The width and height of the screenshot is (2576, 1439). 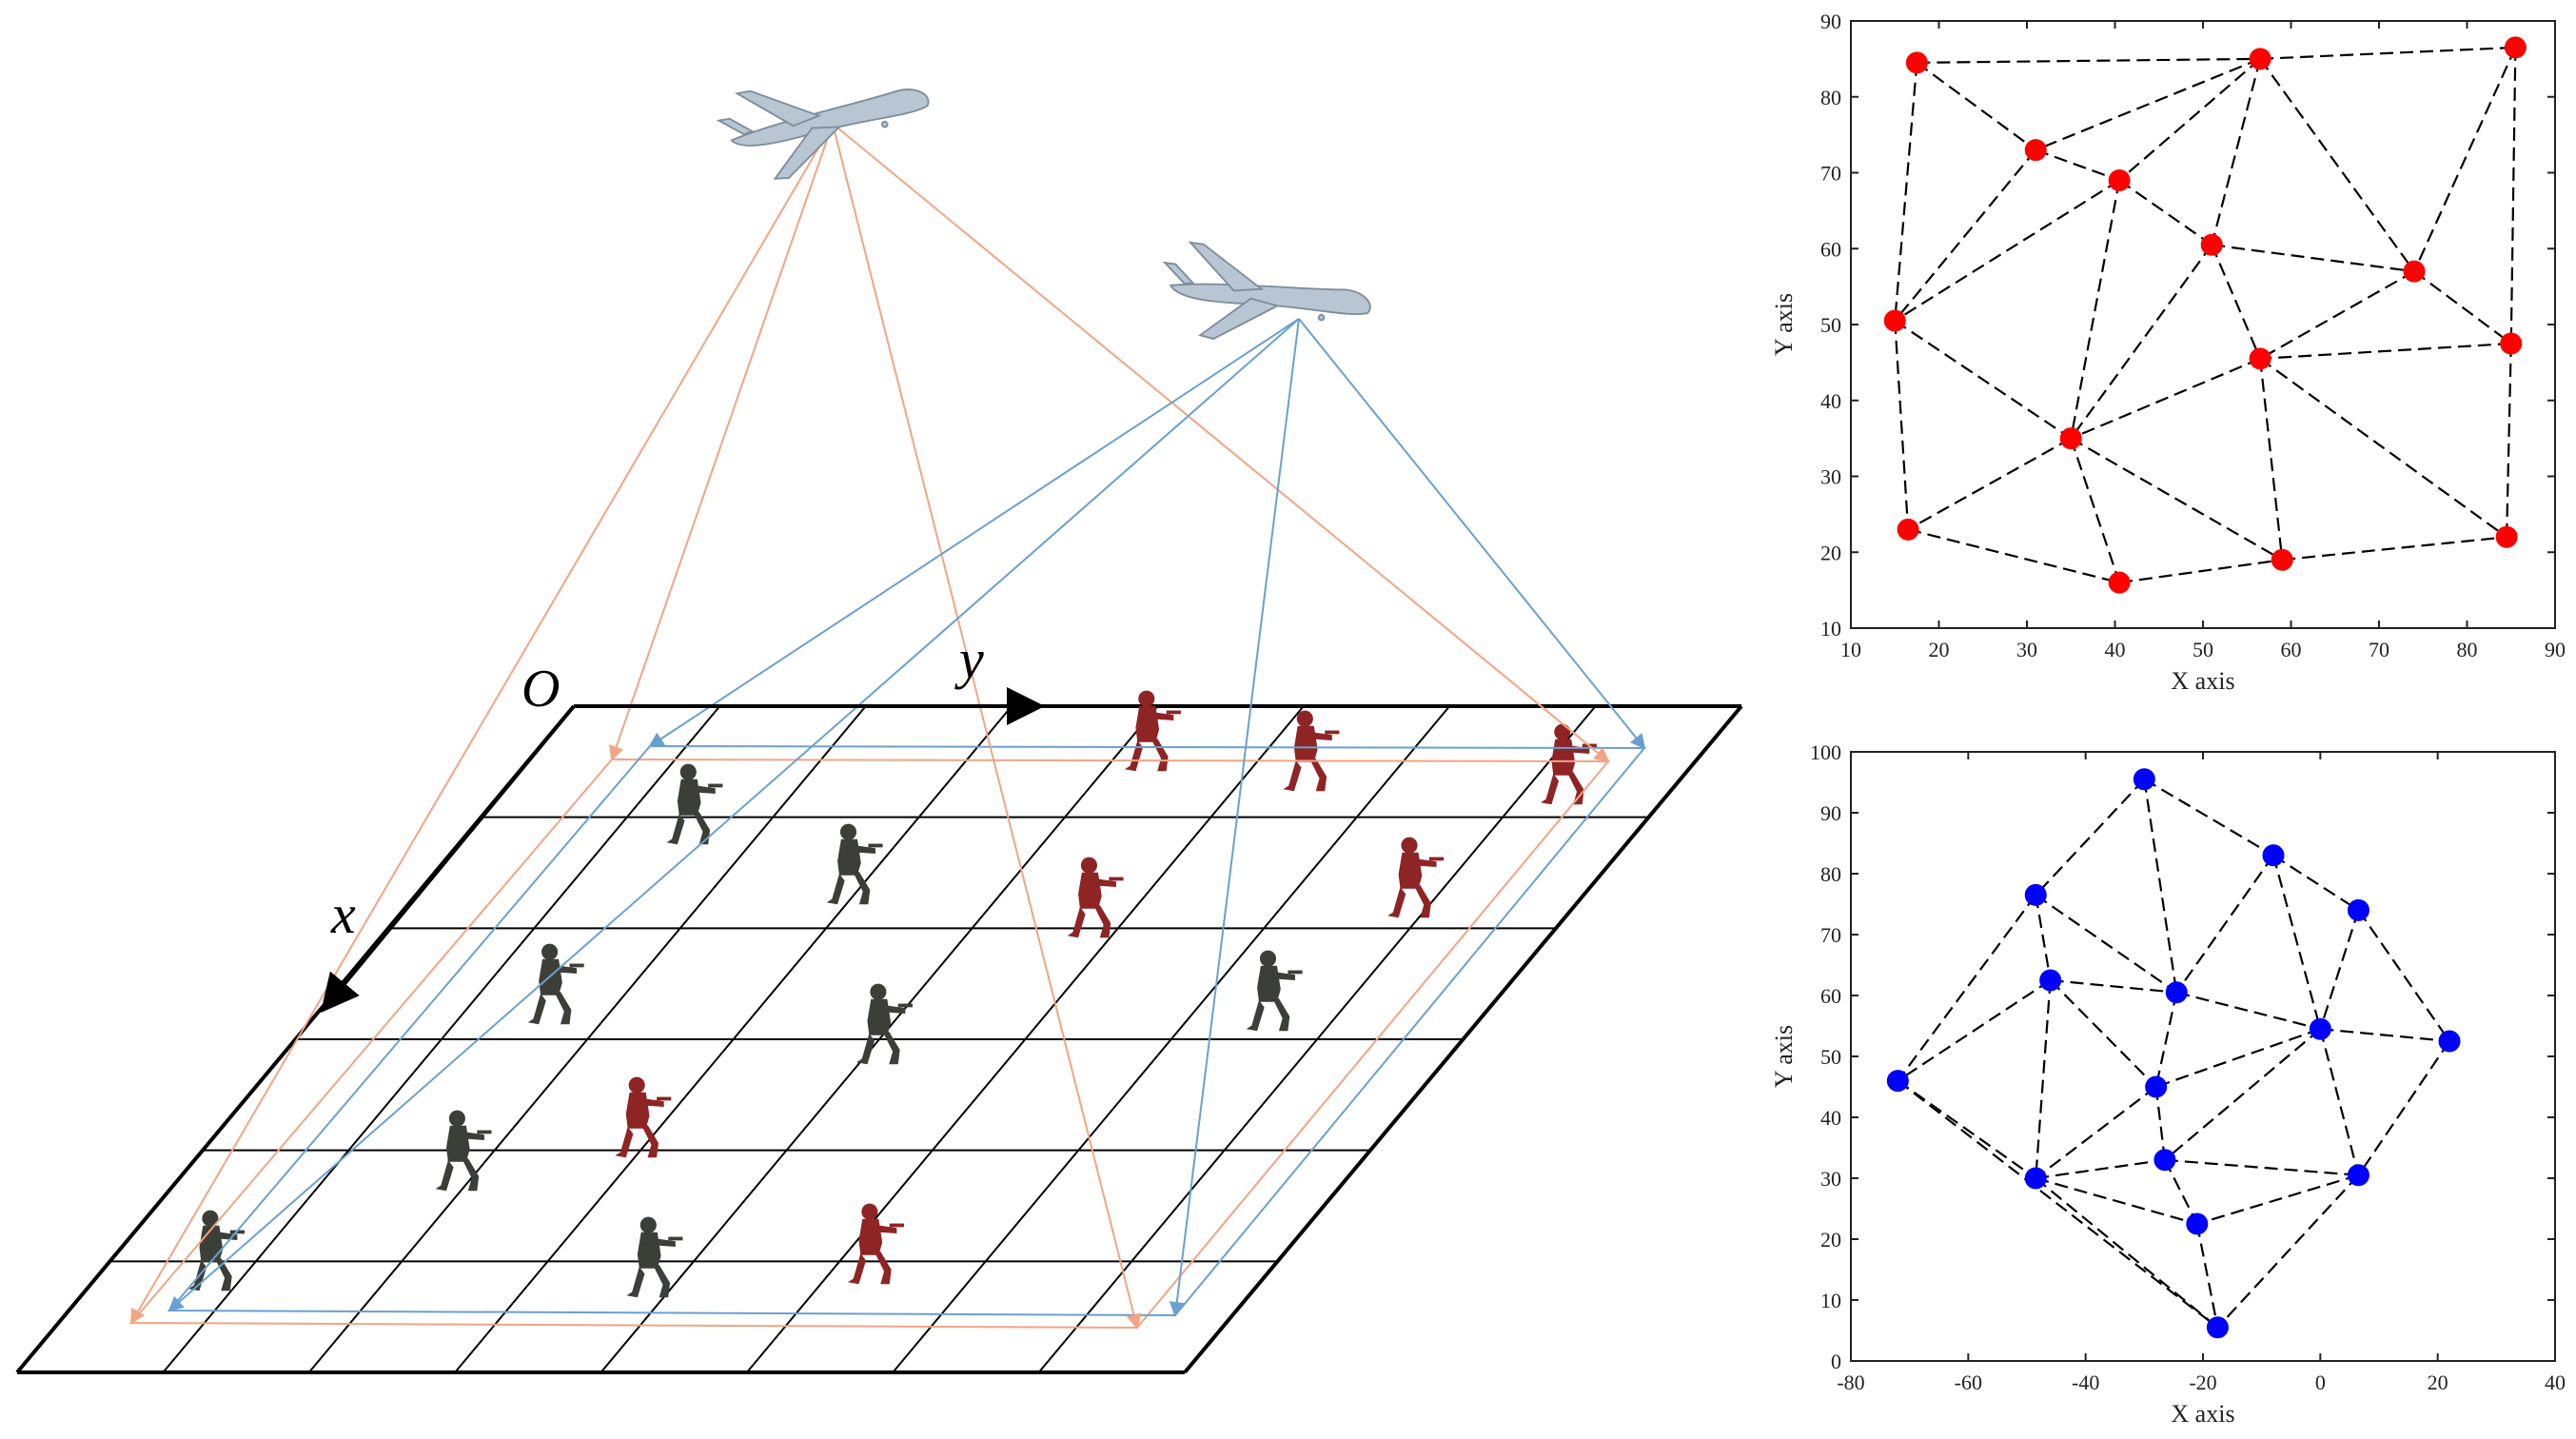 I want to click on x-tick-label: 80, so click(x=2467, y=649).